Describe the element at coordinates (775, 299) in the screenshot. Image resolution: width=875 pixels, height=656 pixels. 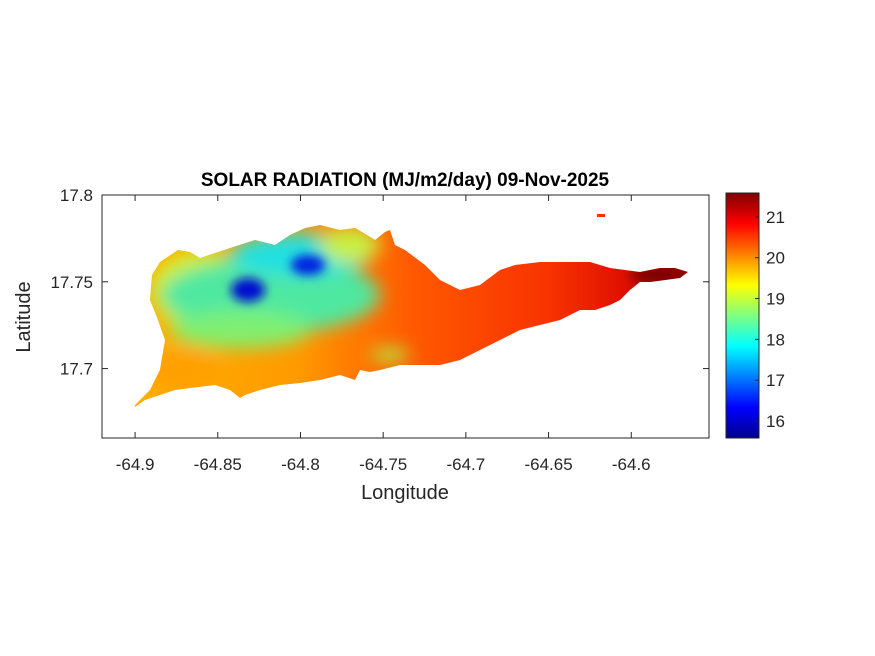
I see `colorbar-tick-label: 19` at that location.